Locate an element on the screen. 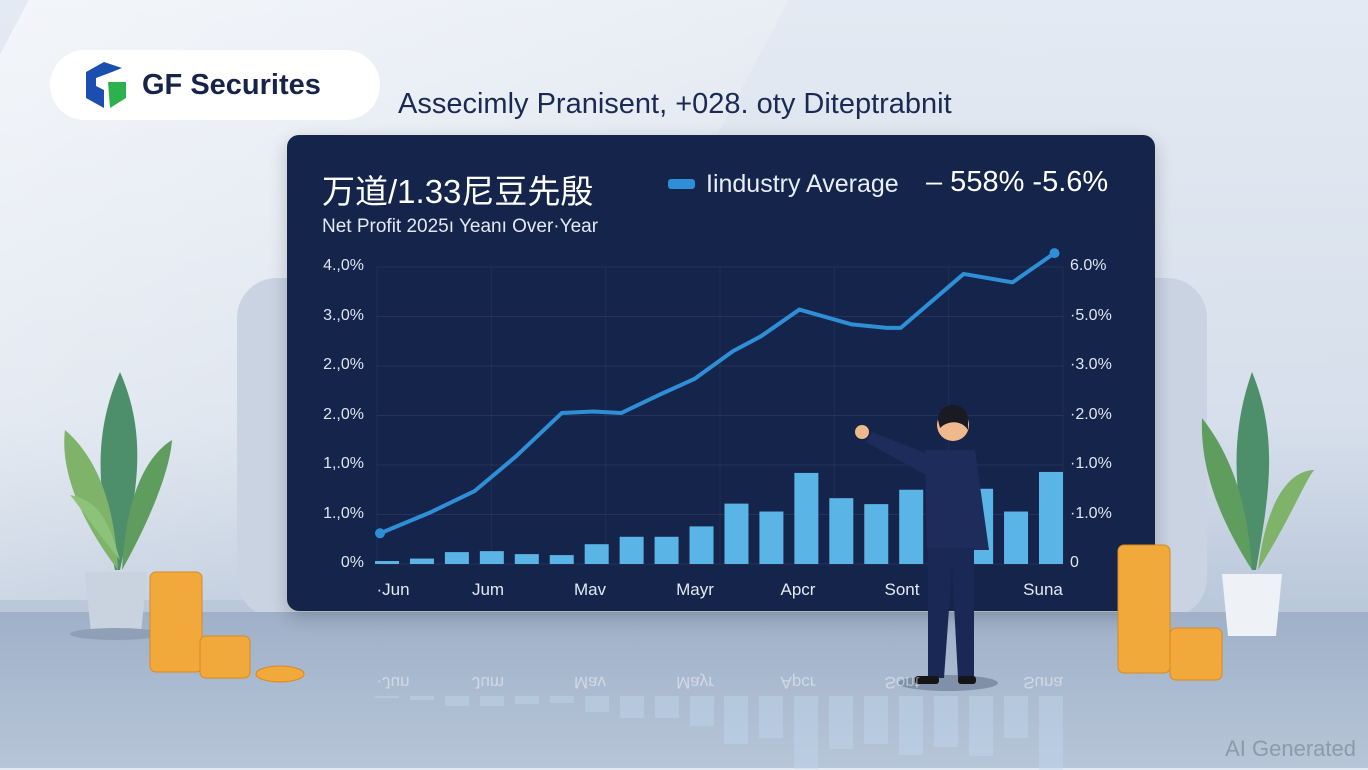  chart-subtitle: Net Profit 2025ı Yeanı Over·Year is located at coordinates (460, 226).